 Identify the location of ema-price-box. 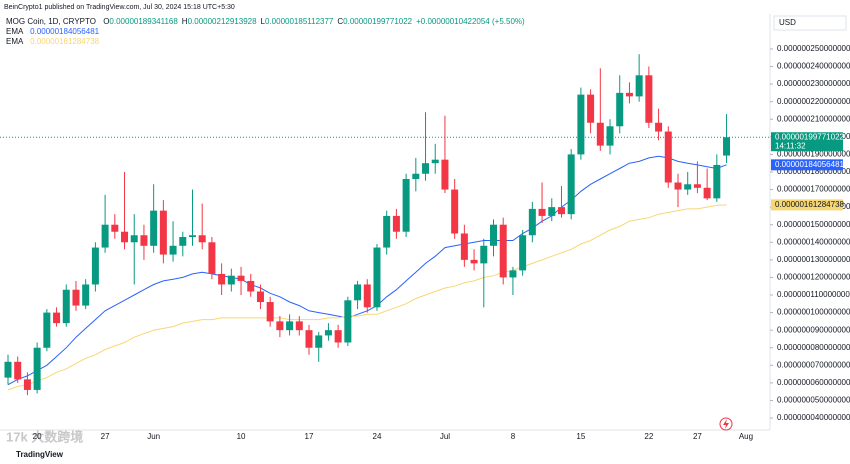
(807, 205).